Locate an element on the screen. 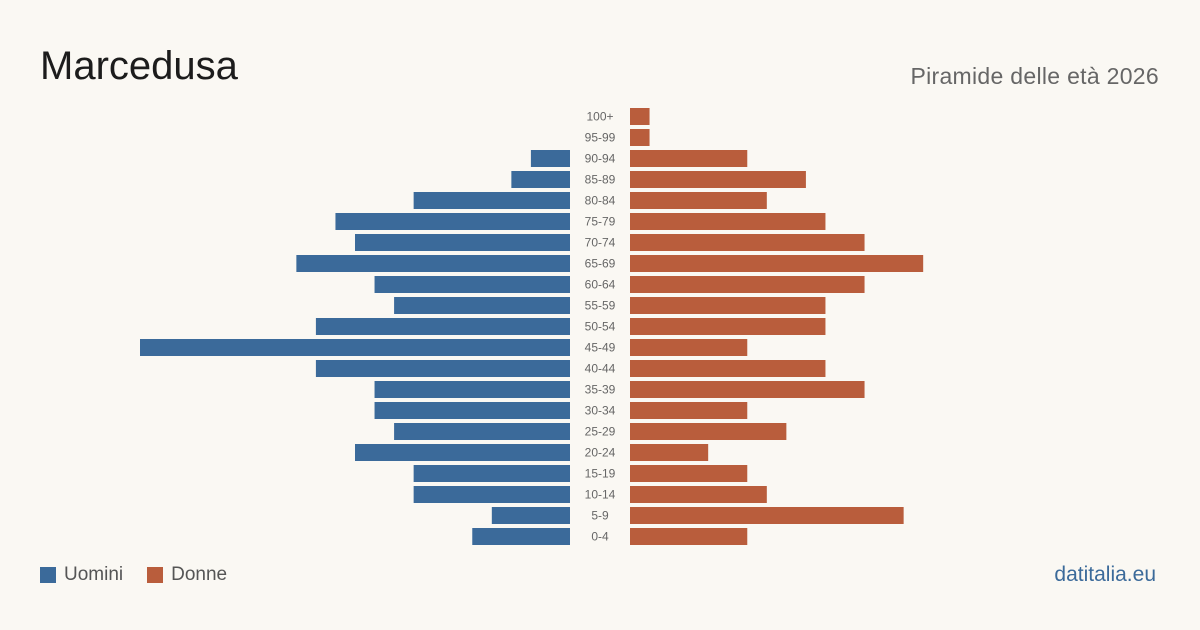 Image resolution: width=1200 pixels, height=630 pixels. age-label-75-79: 75-79 is located at coordinates (600, 222).